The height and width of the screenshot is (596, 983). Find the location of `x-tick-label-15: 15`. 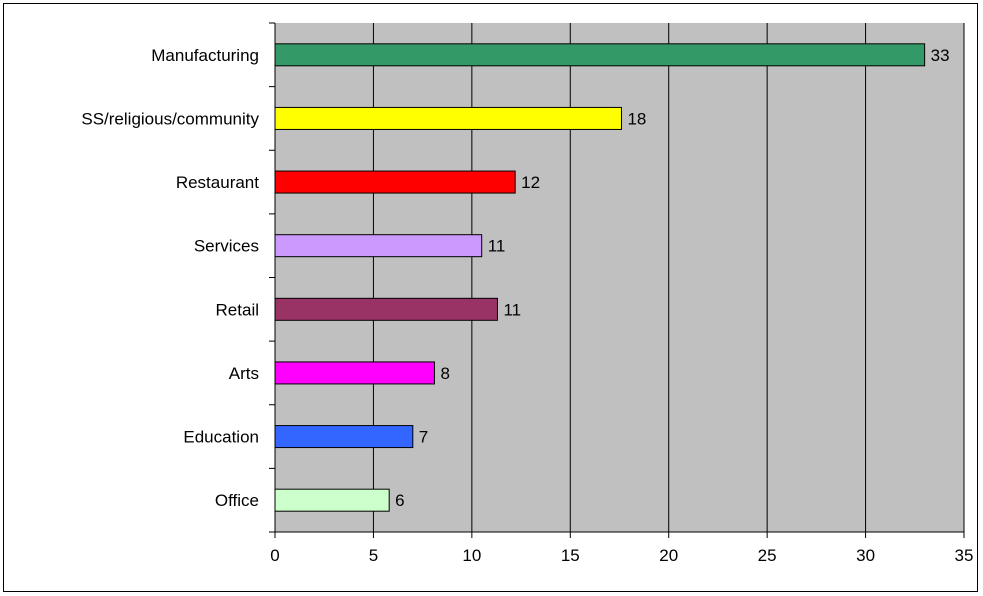

x-tick-label-15: 15 is located at coordinates (570, 555).